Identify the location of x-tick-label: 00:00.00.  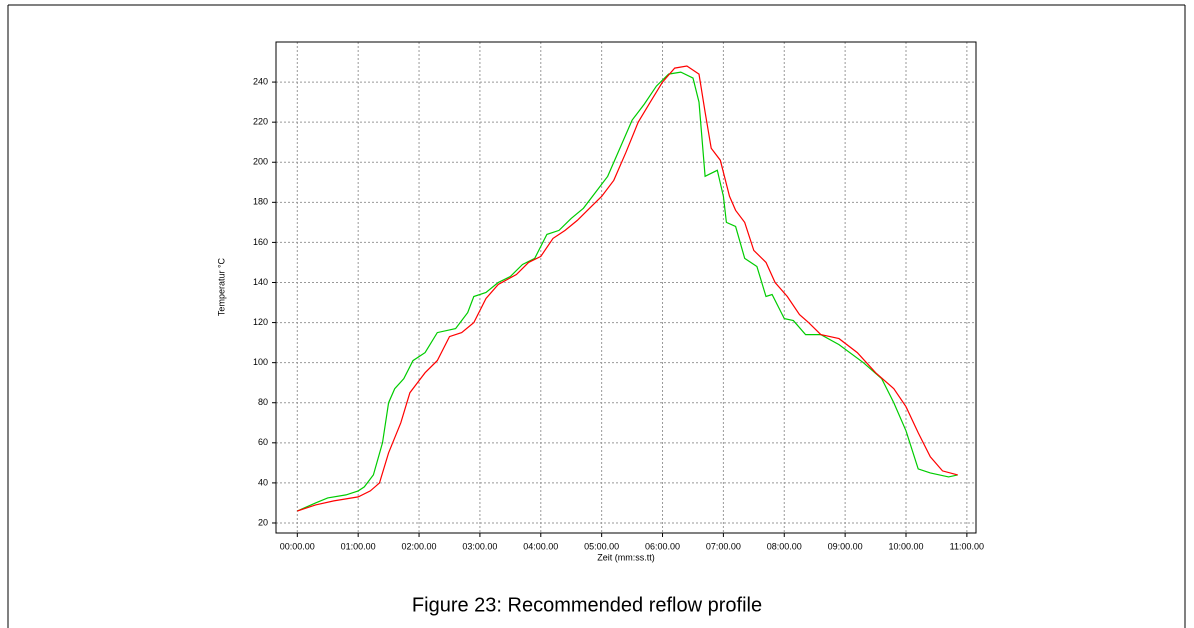
(297, 546).